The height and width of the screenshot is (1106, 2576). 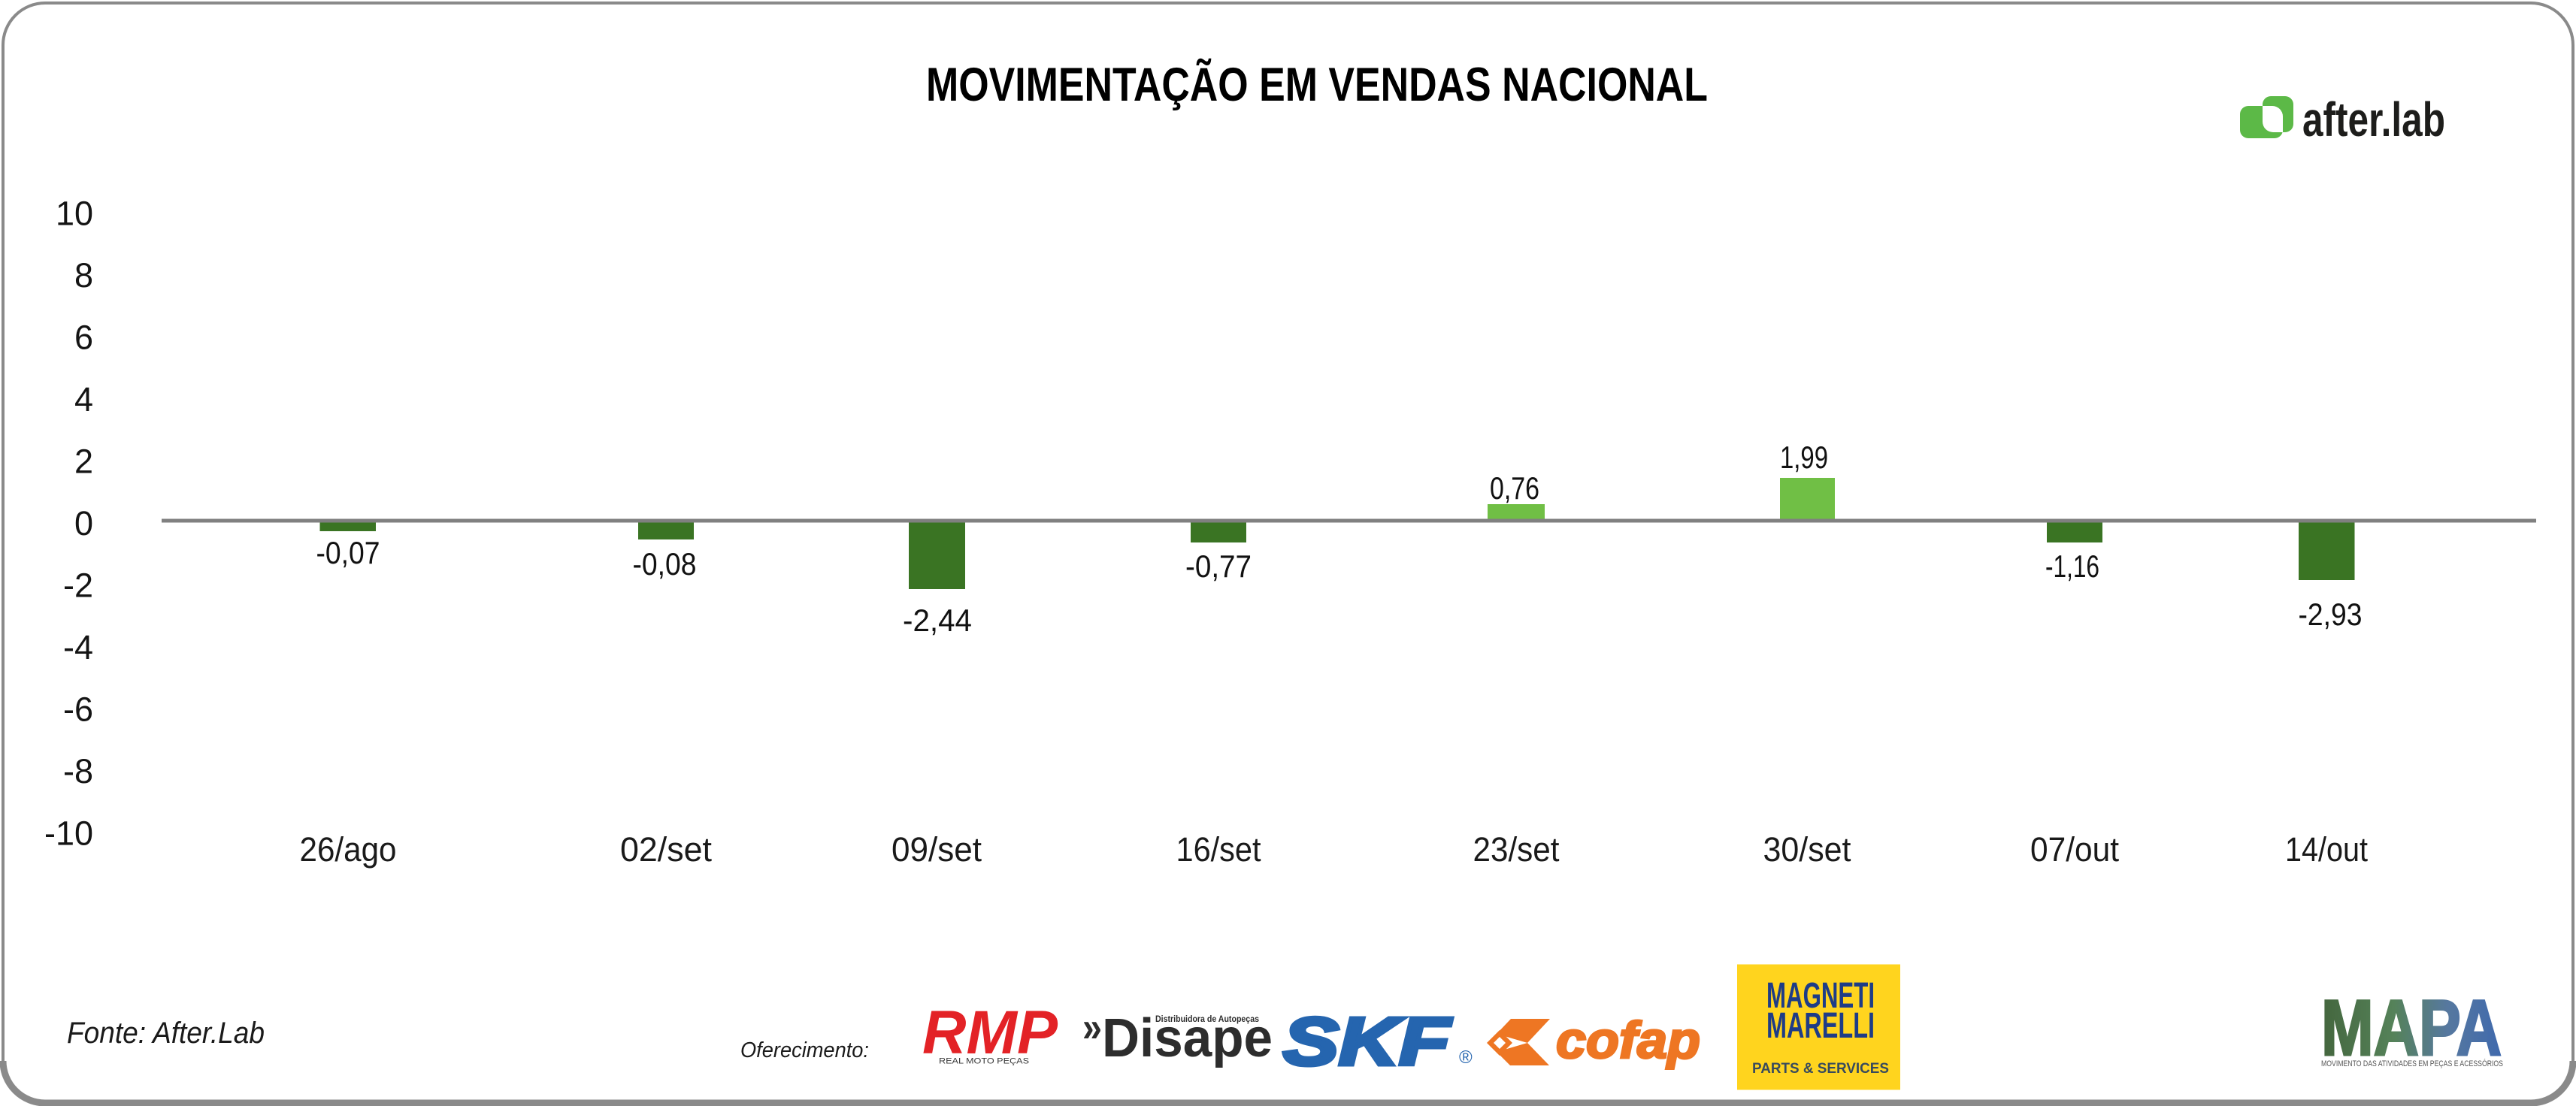 I want to click on svg-text: Fonte: After.Lab, so click(x=166, y=1033).